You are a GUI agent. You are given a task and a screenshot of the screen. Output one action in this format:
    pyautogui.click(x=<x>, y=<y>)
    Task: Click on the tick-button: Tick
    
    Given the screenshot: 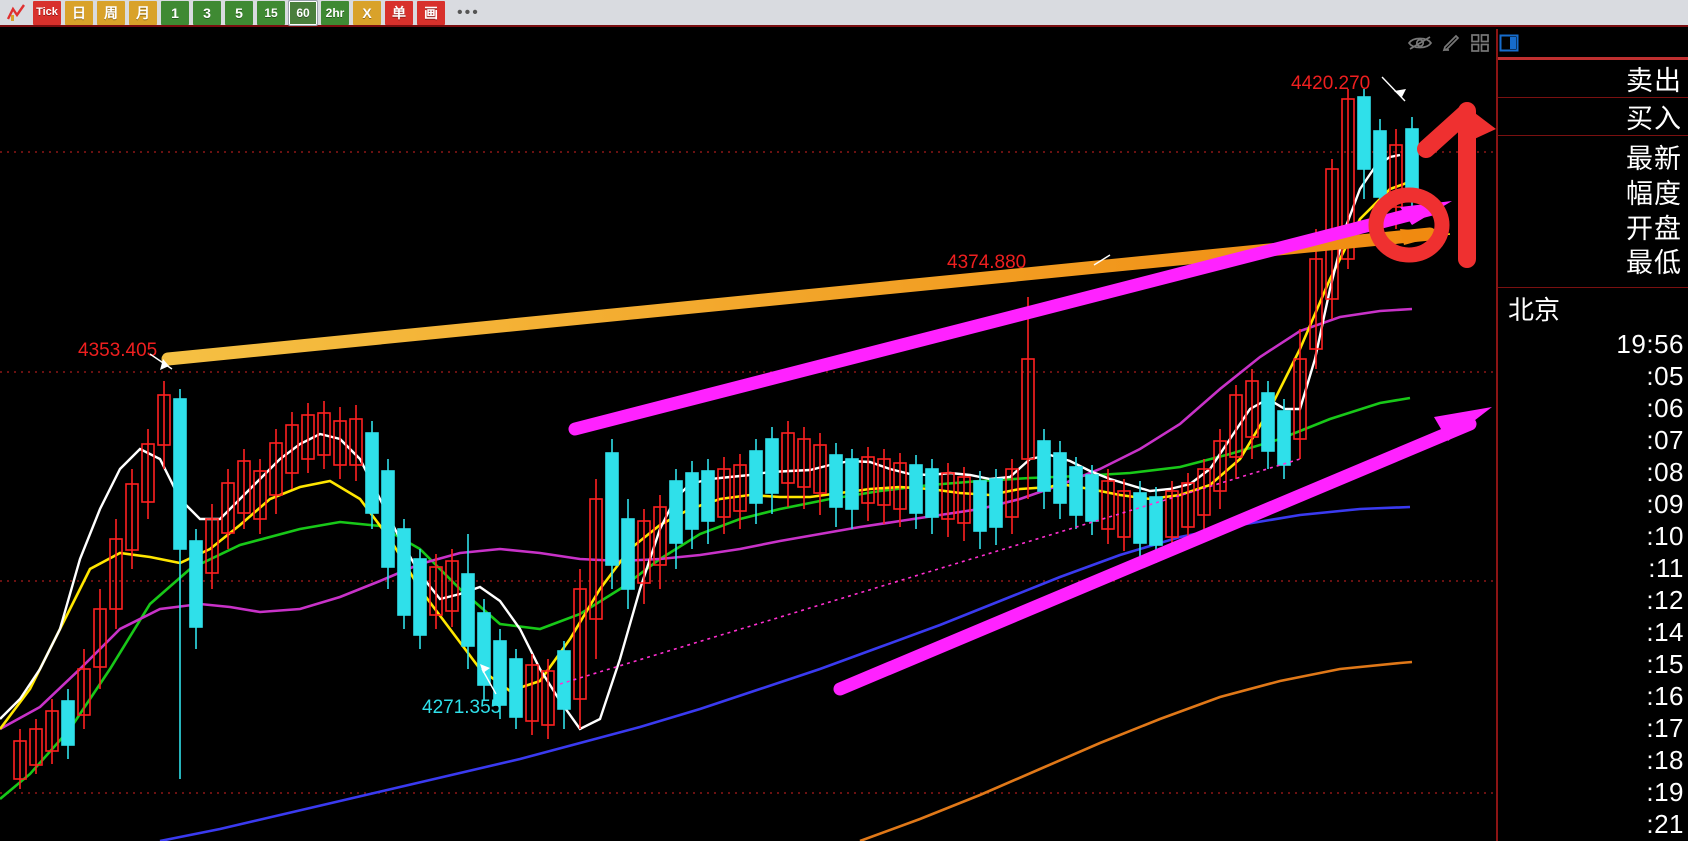 What is the action you would take?
    pyautogui.click(x=47, y=12)
    